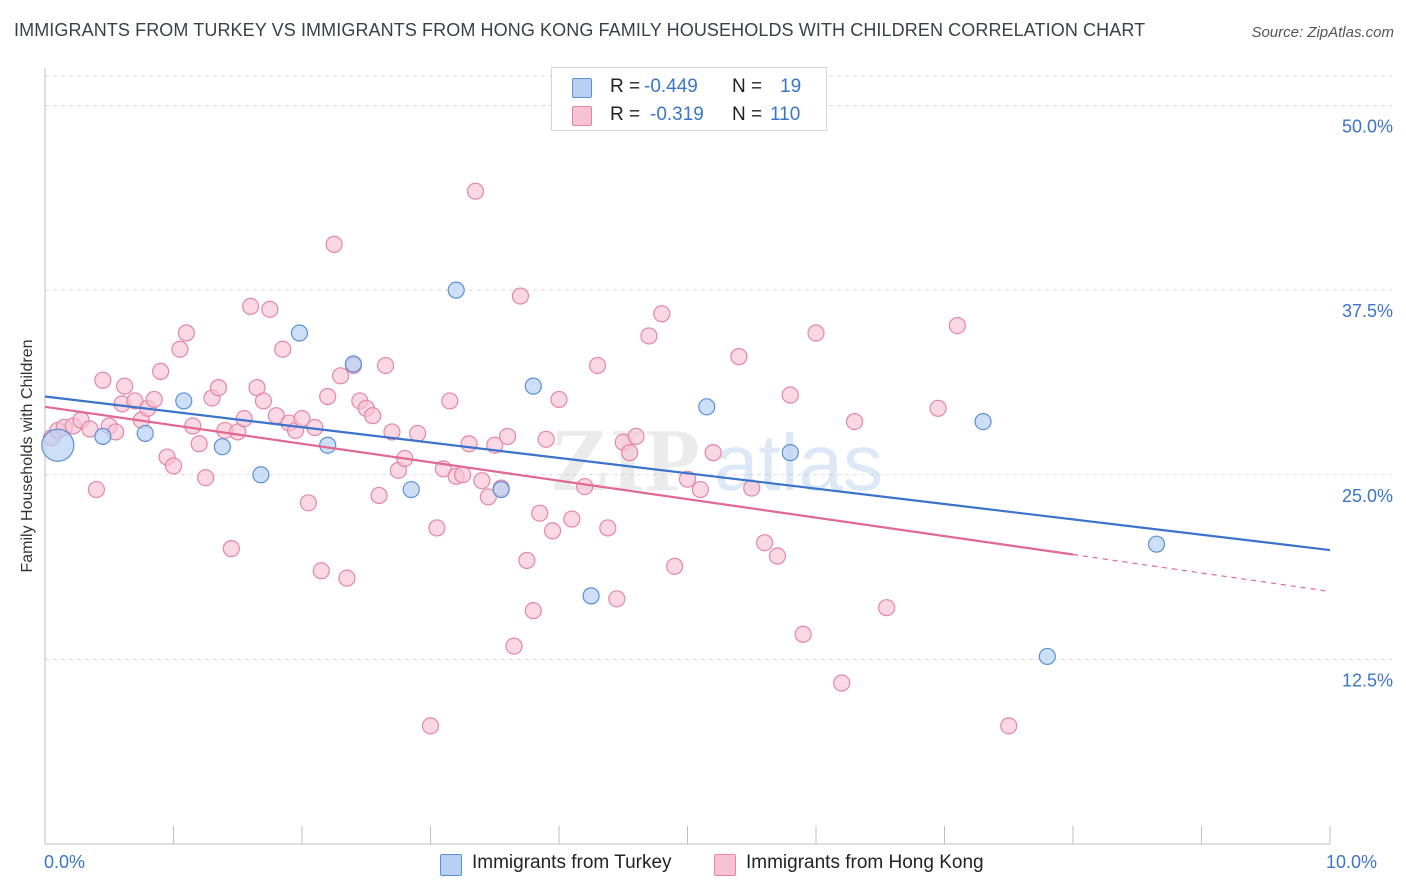  Describe the element at coordinates (791, 86) in the screenshot. I see `legend-n-value-turkey: 19` at that location.